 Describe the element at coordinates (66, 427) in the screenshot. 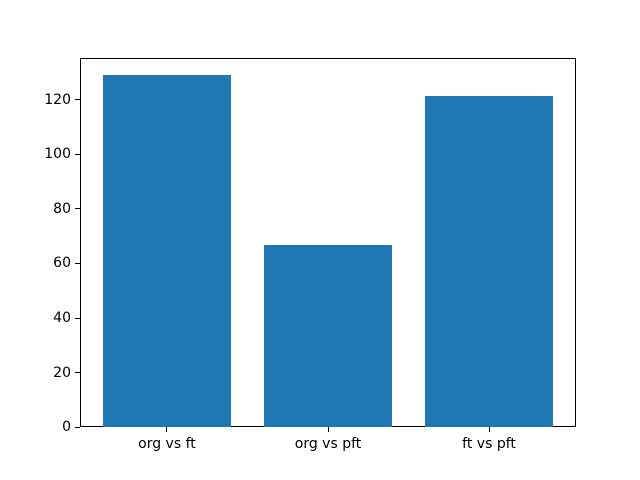

I see `y-tick-label: 0` at that location.